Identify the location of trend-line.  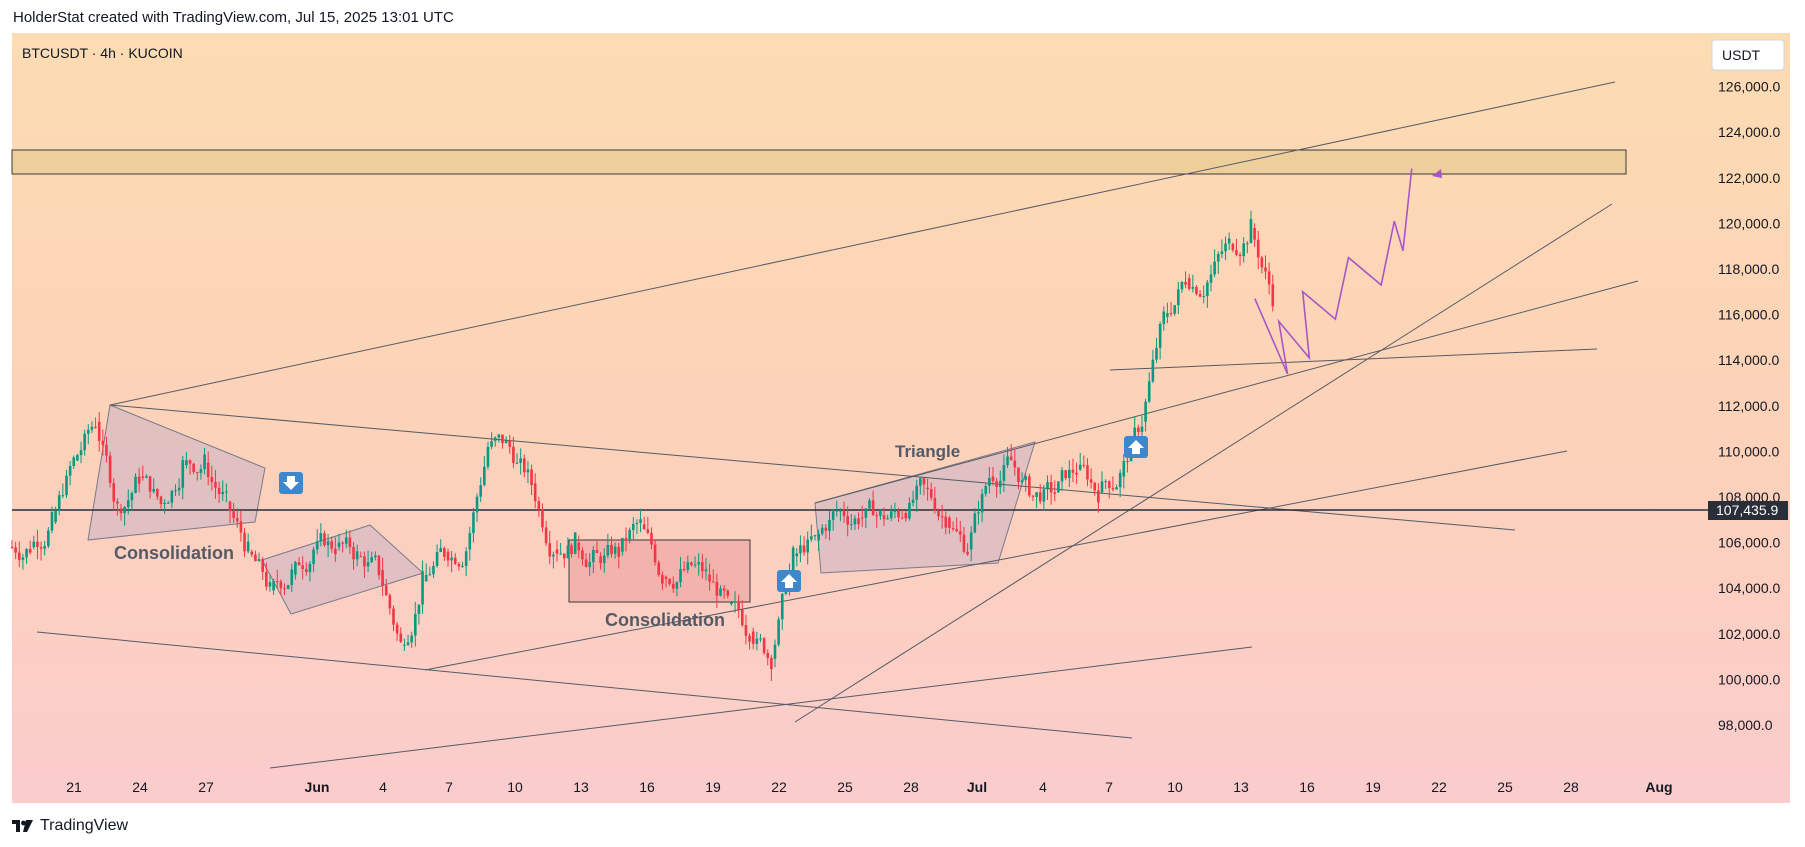
(584, 685).